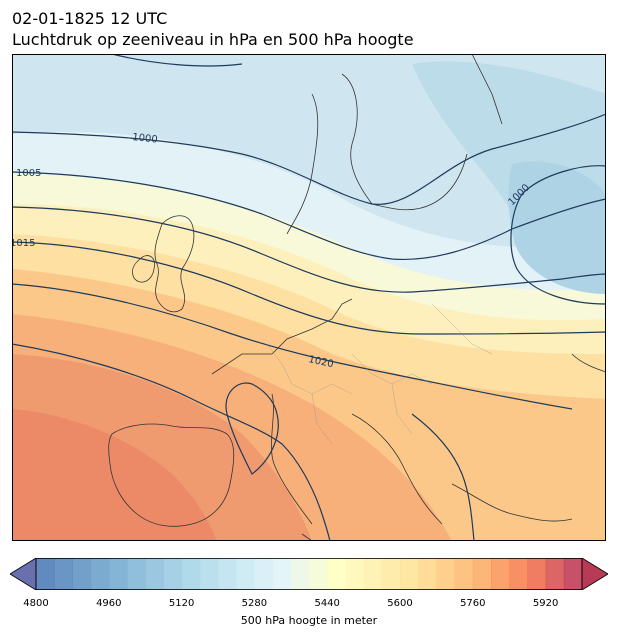 The height and width of the screenshot is (639, 618). I want to click on colorbar-cells, so click(309, 574).